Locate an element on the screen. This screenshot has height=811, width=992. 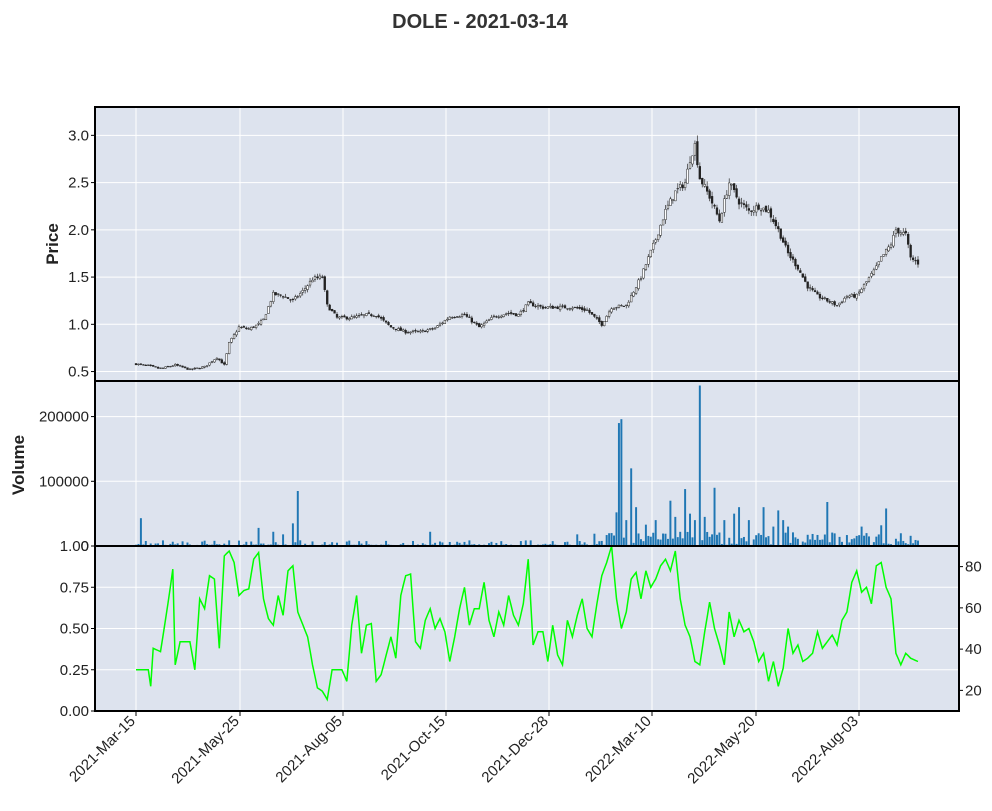
x-tick-label: 2022-Mar-10 is located at coordinates (618, 749).